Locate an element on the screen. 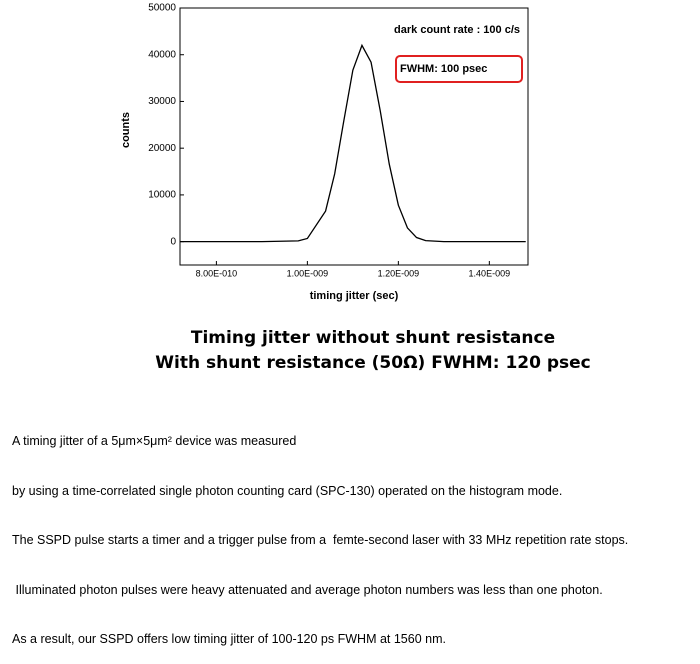 The image size is (700, 664). highlight-box is located at coordinates (459, 69).